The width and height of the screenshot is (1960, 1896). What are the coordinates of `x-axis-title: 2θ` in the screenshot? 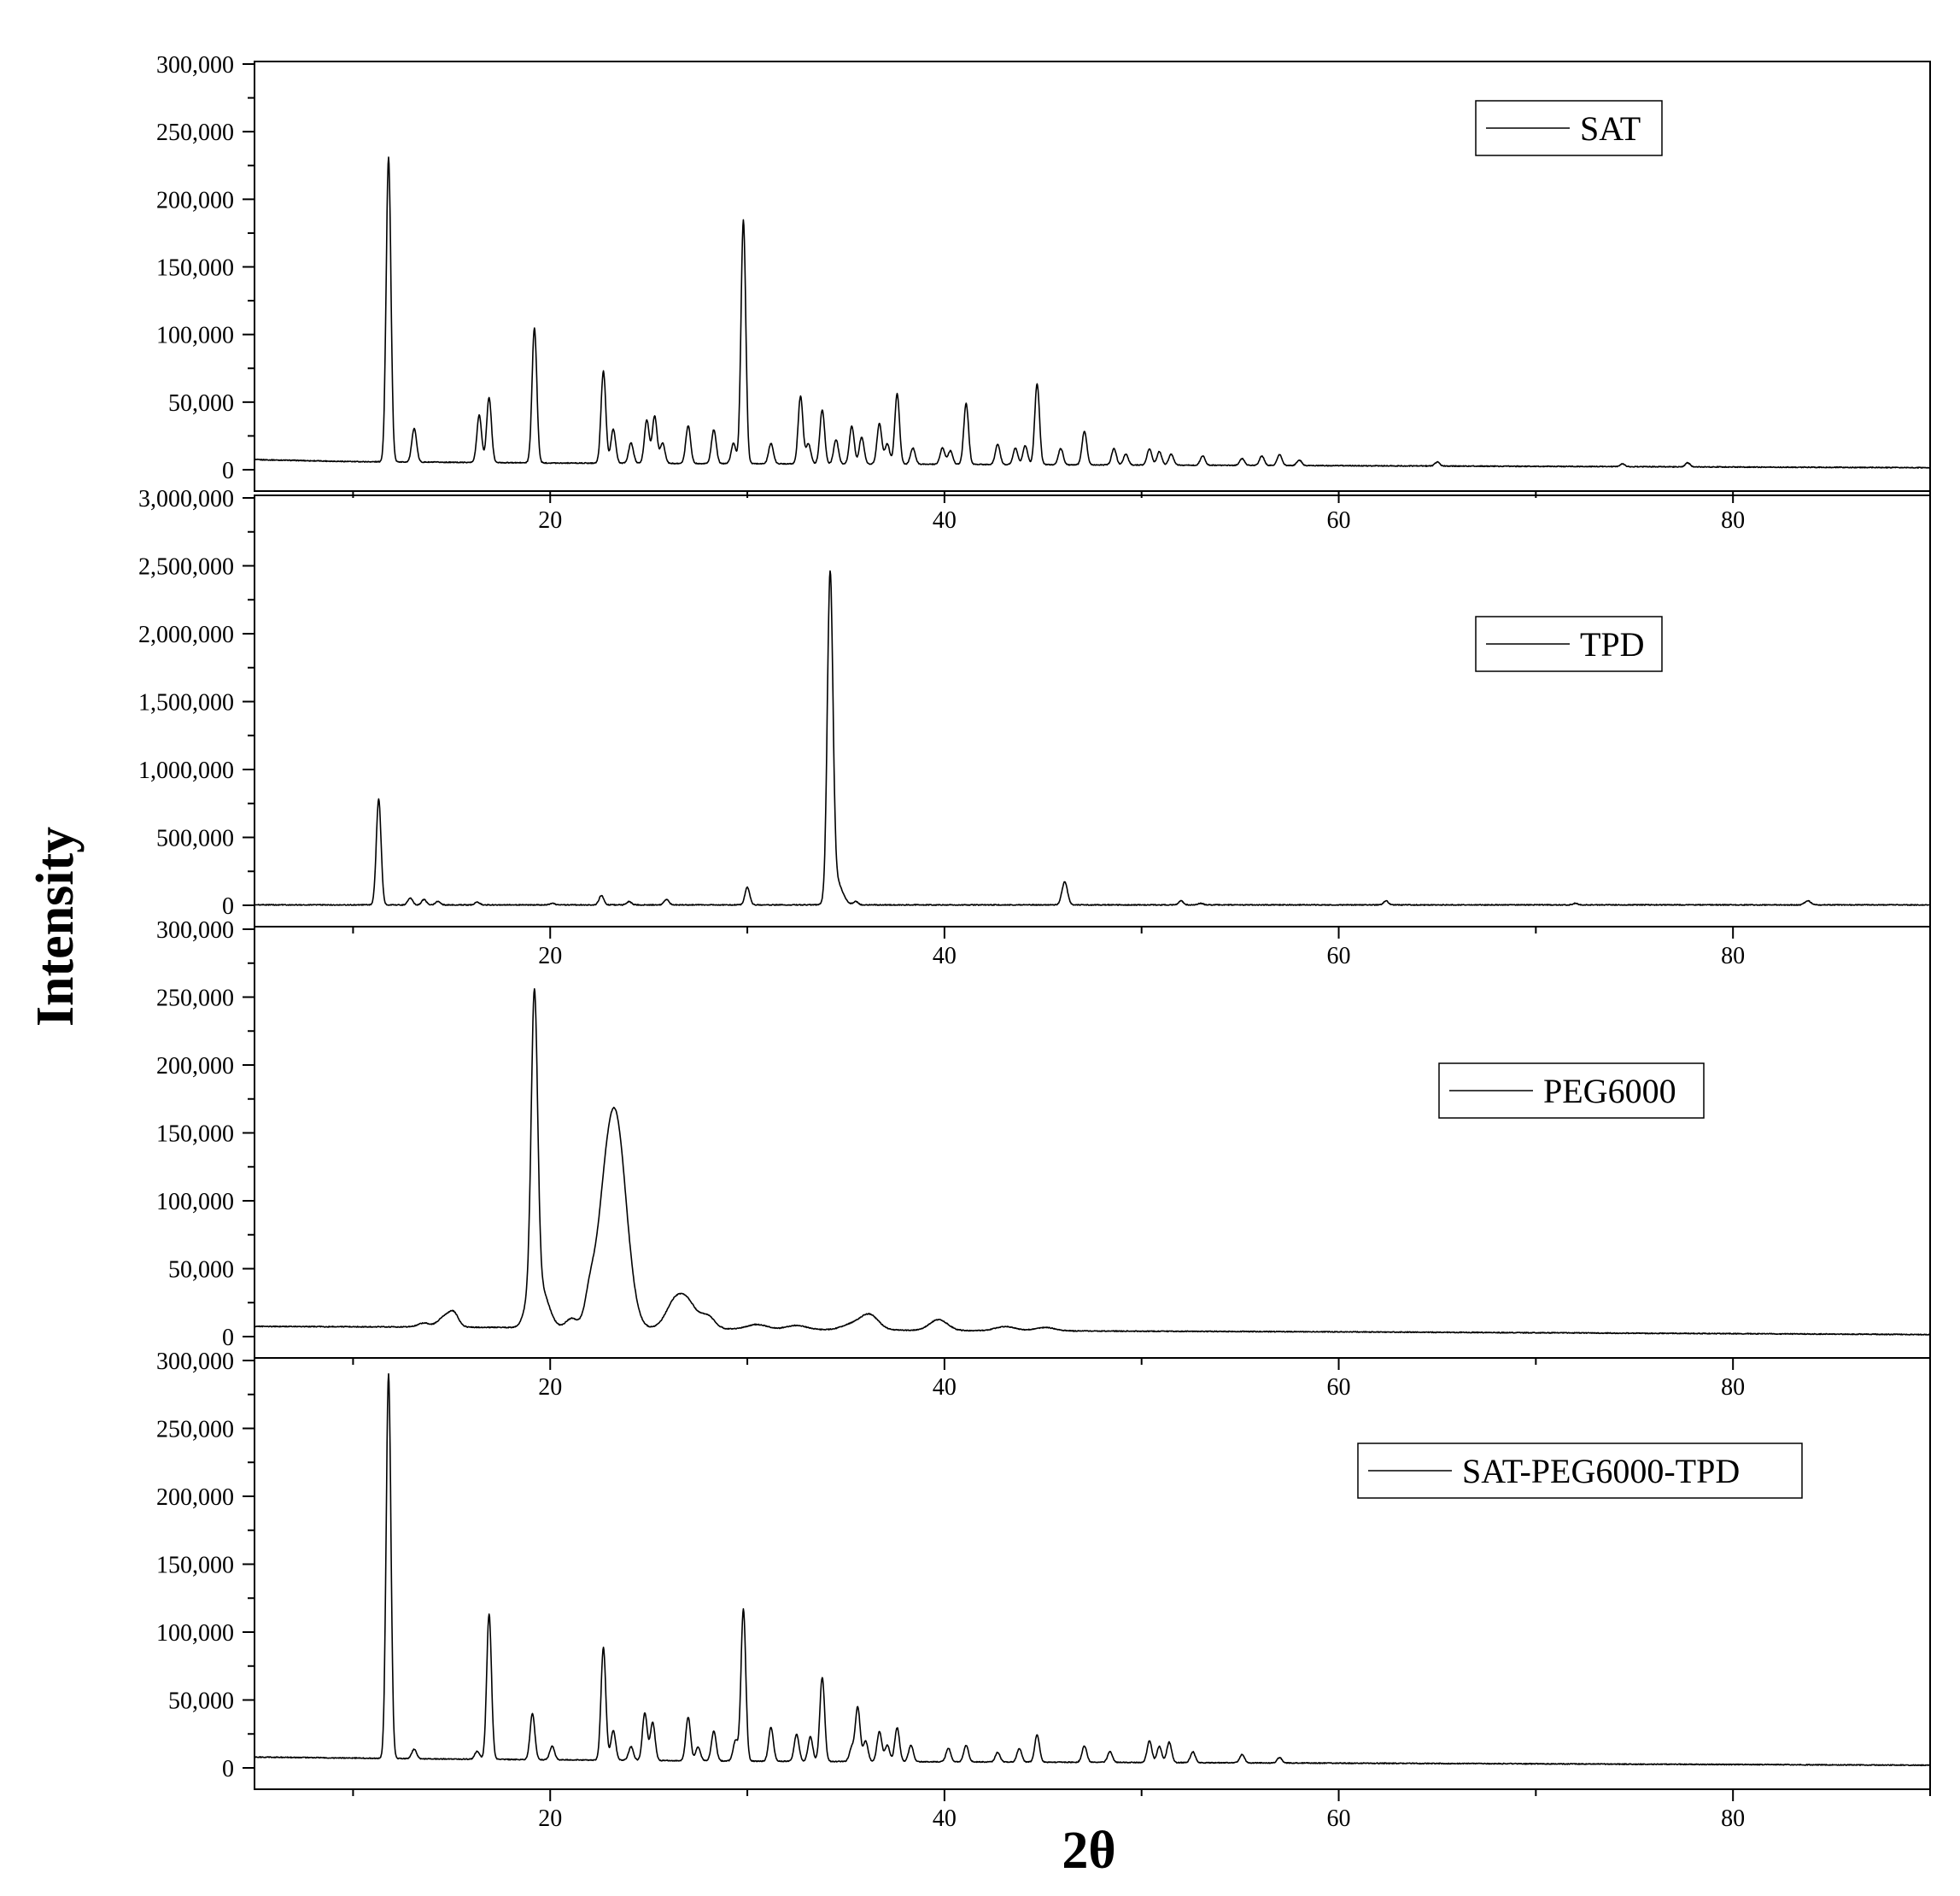 It's located at (1088, 1851).